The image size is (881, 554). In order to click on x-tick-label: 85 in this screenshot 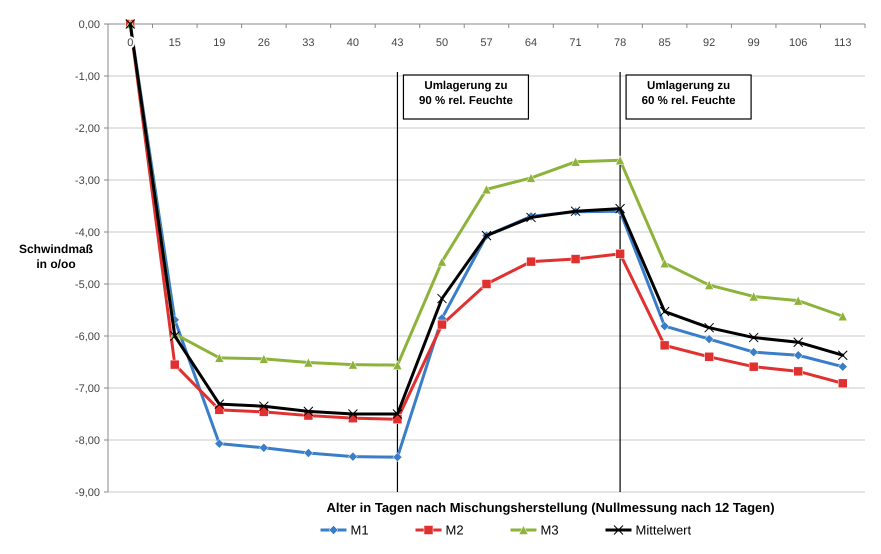, I will do `click(664, 43)`.